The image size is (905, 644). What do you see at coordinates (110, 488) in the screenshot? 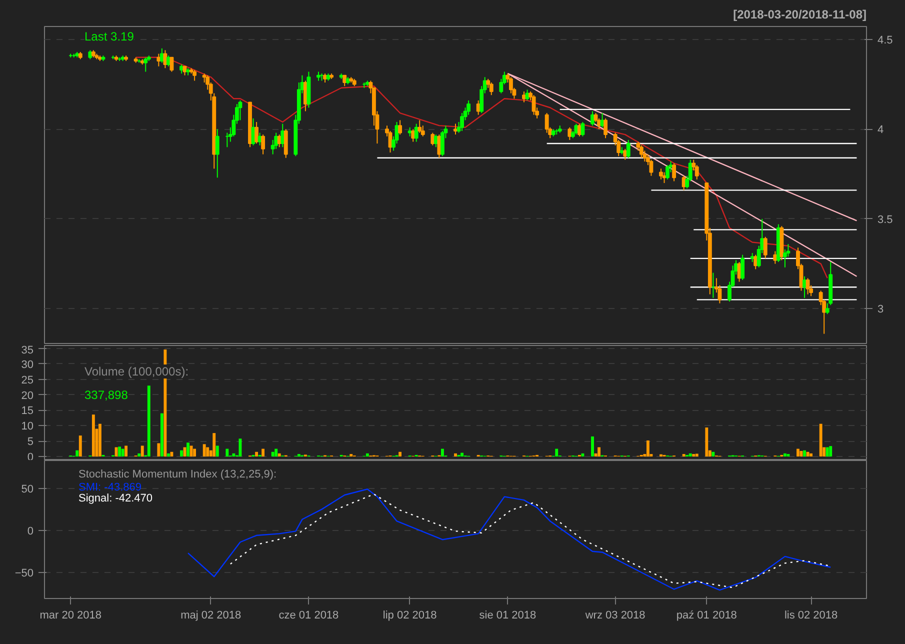
I see `text: SMI: -43.869` at bounding box center [110, 488].